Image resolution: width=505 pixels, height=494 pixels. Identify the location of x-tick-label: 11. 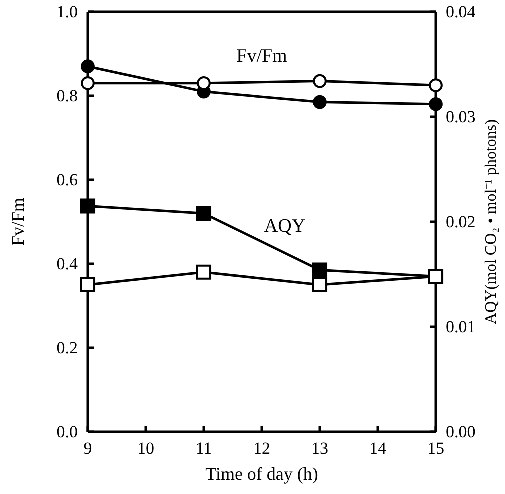
(204, 448).